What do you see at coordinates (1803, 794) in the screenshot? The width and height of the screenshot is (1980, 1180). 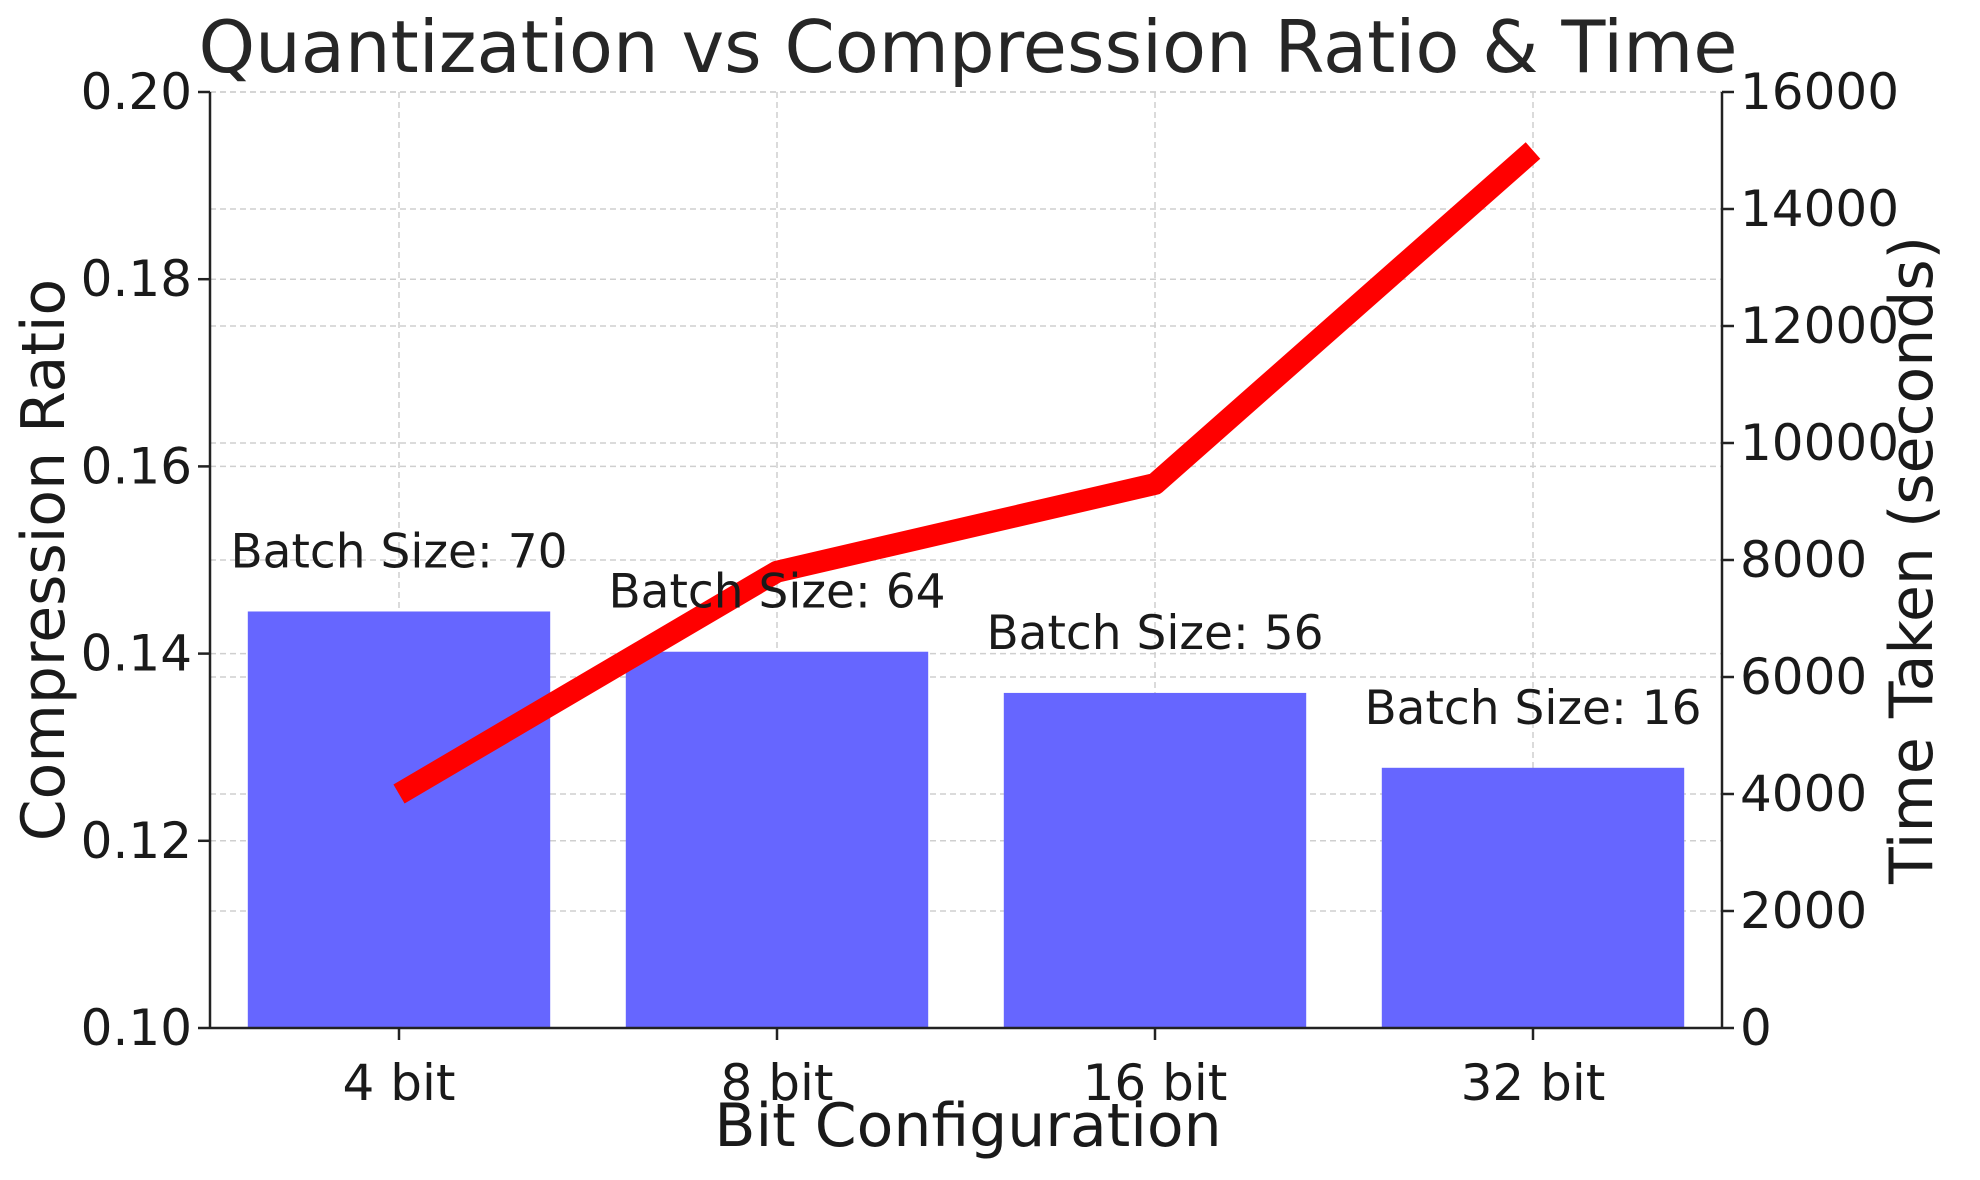 I see `y2-tick-label-2: 4000` at bounding box center [1803, 794].